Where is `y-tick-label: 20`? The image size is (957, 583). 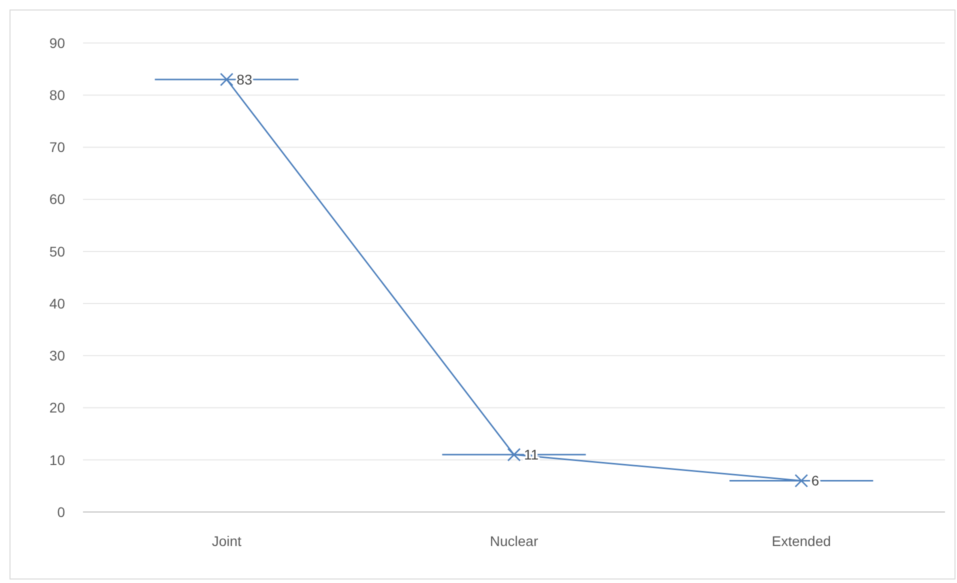
y-tick-label: 20 is located at coordinates (57, 408).